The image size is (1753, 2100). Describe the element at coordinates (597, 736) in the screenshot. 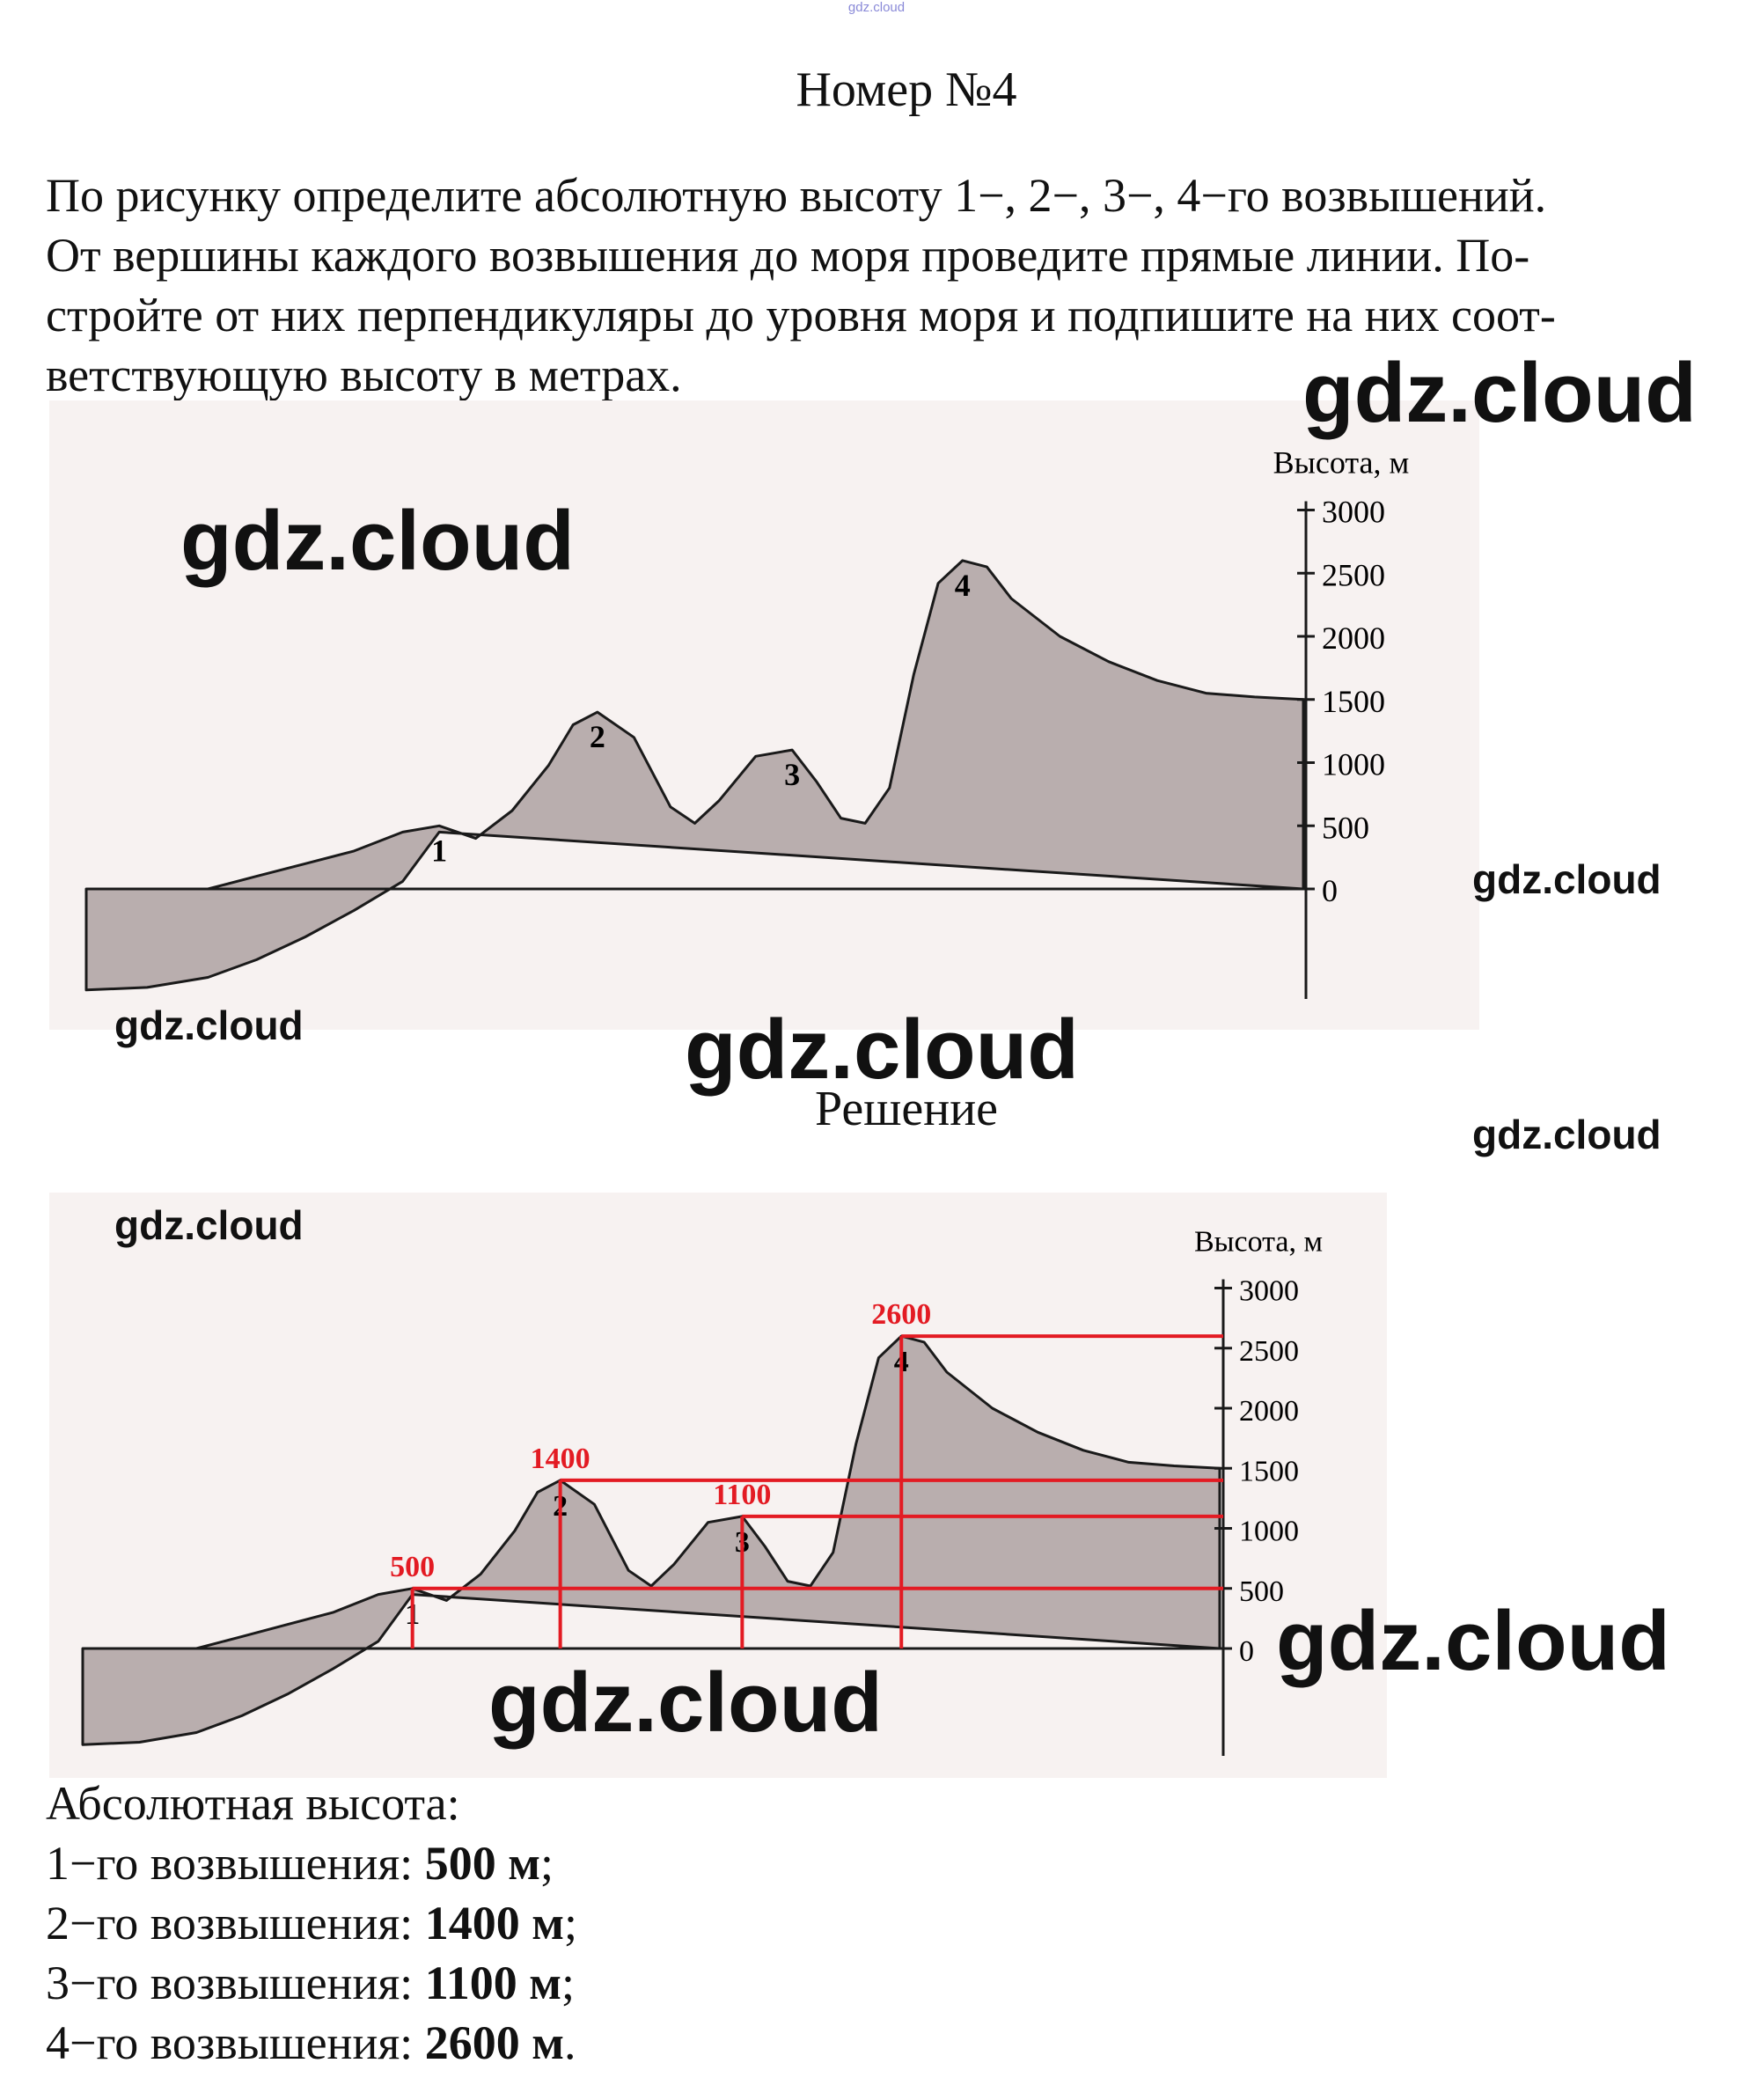

I see `hill-number: 2` at that location.